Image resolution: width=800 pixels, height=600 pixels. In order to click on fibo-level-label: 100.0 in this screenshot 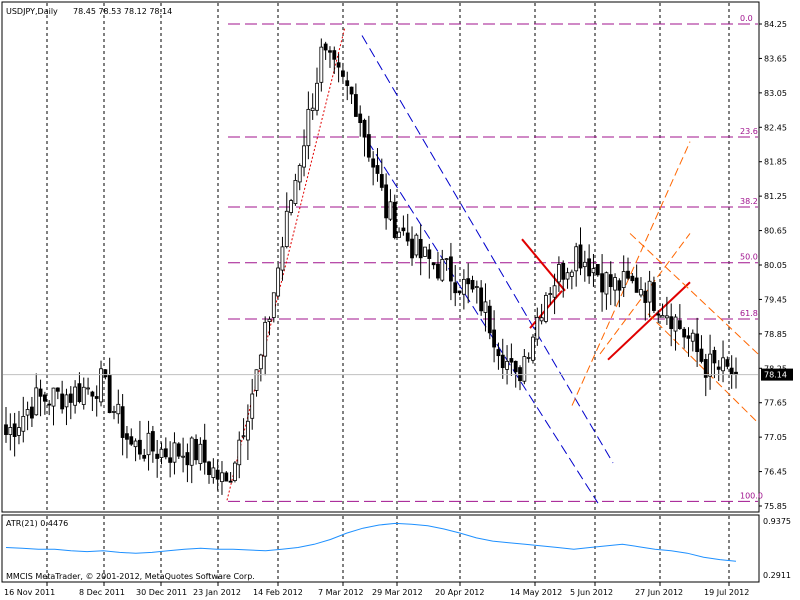, I will do `click(751, 495)`.